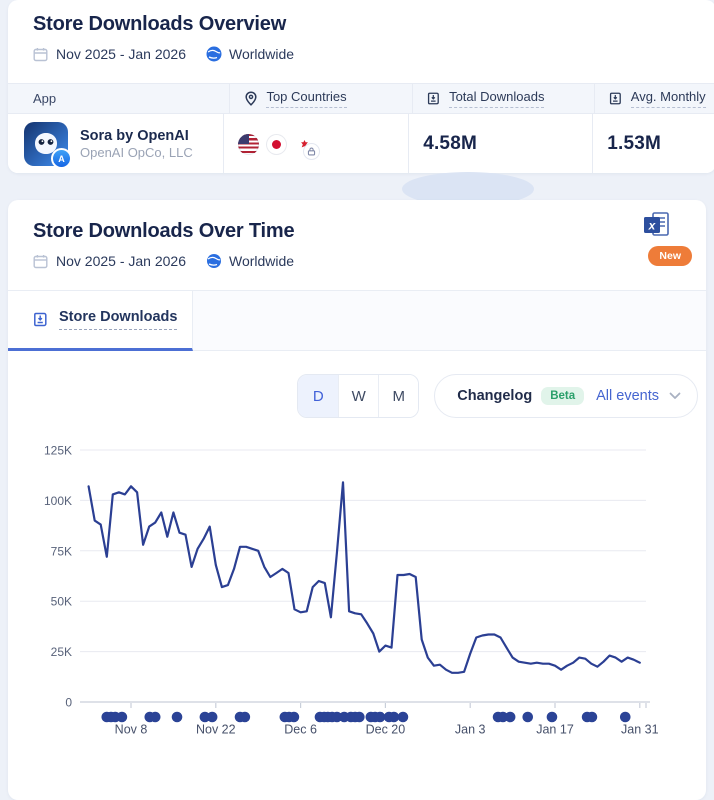 The width and height of the screenshot is (714, 800). I want to click on japan-flag-icon, so click(277, 144).